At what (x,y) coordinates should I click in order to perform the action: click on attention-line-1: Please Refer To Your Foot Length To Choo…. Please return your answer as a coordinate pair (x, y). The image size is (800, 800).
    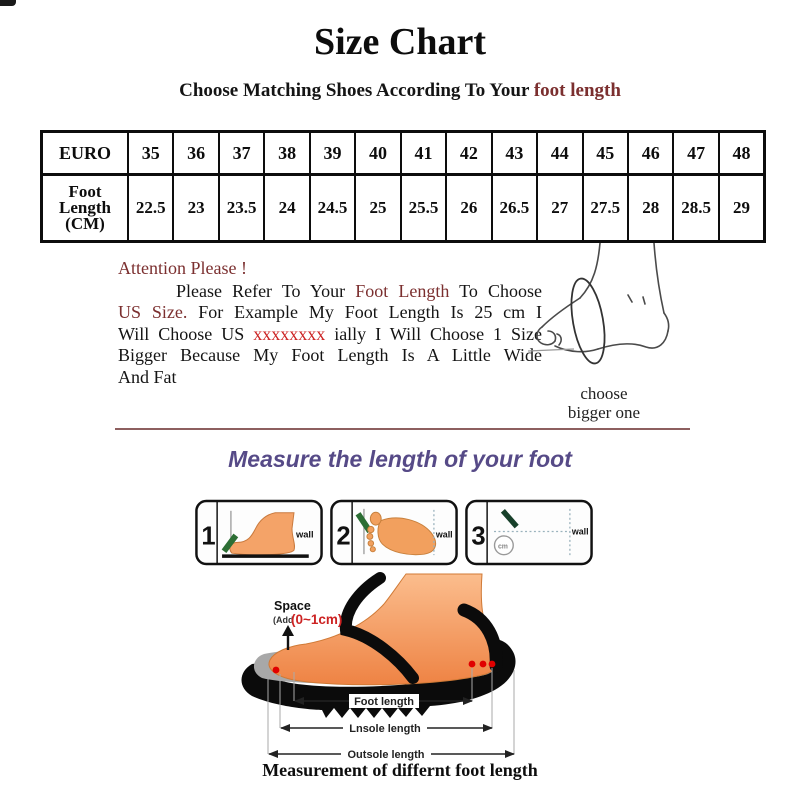
    Looking at the image, I should click on (330, 292).